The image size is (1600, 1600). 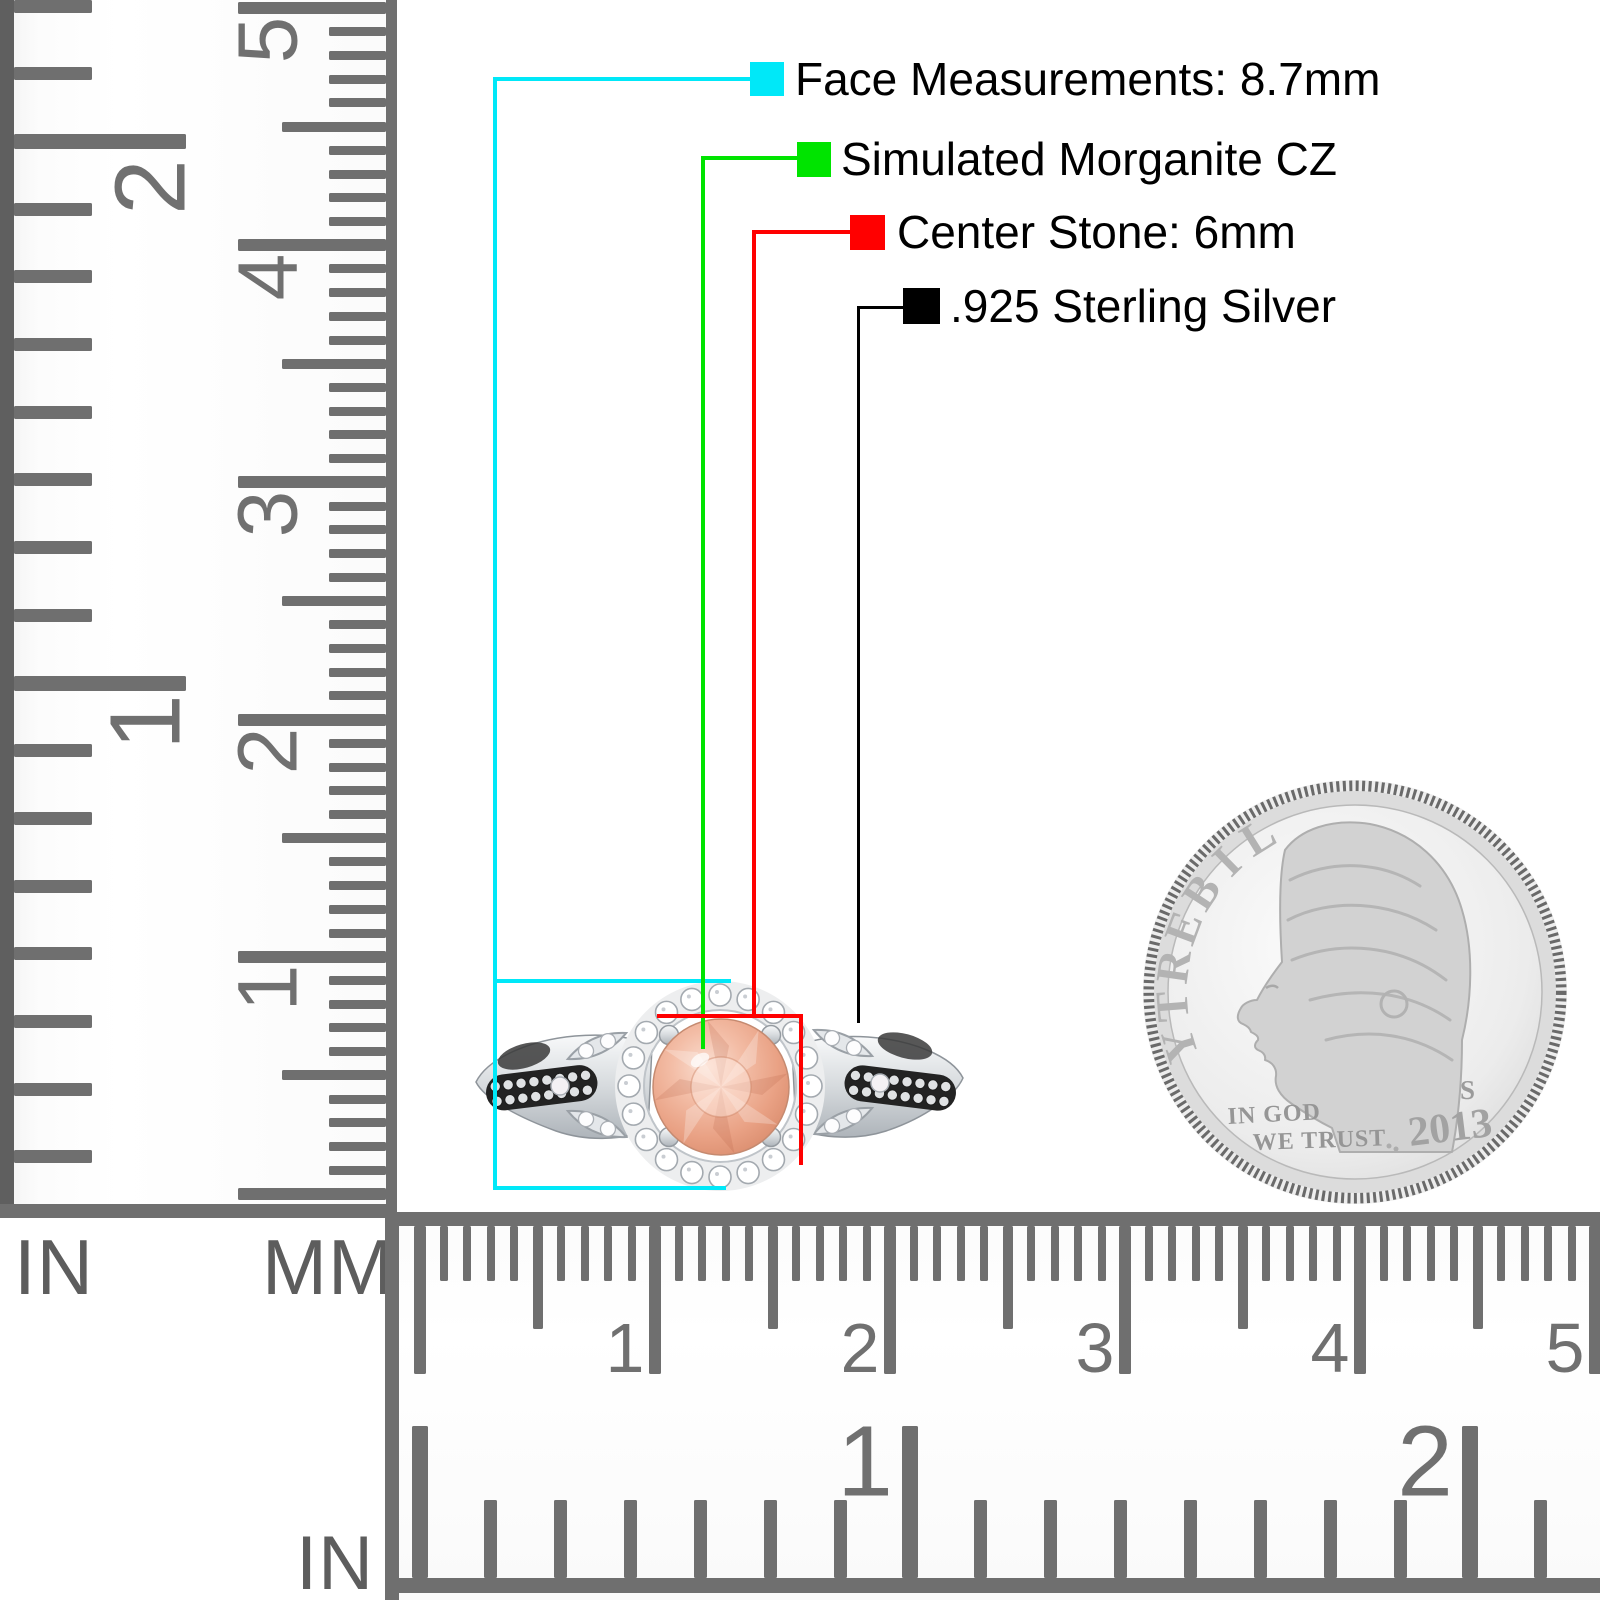 I want to click on coin-rim, so click(x=1355, y=992).